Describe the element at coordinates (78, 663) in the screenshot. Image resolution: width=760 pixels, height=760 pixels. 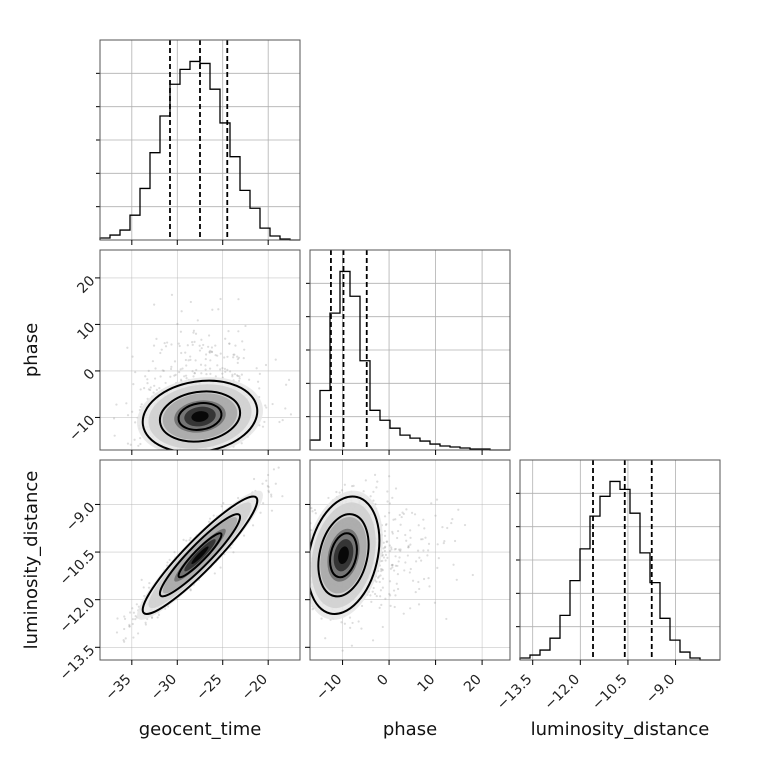
I see `y-tick-label: −13.5` at that location.